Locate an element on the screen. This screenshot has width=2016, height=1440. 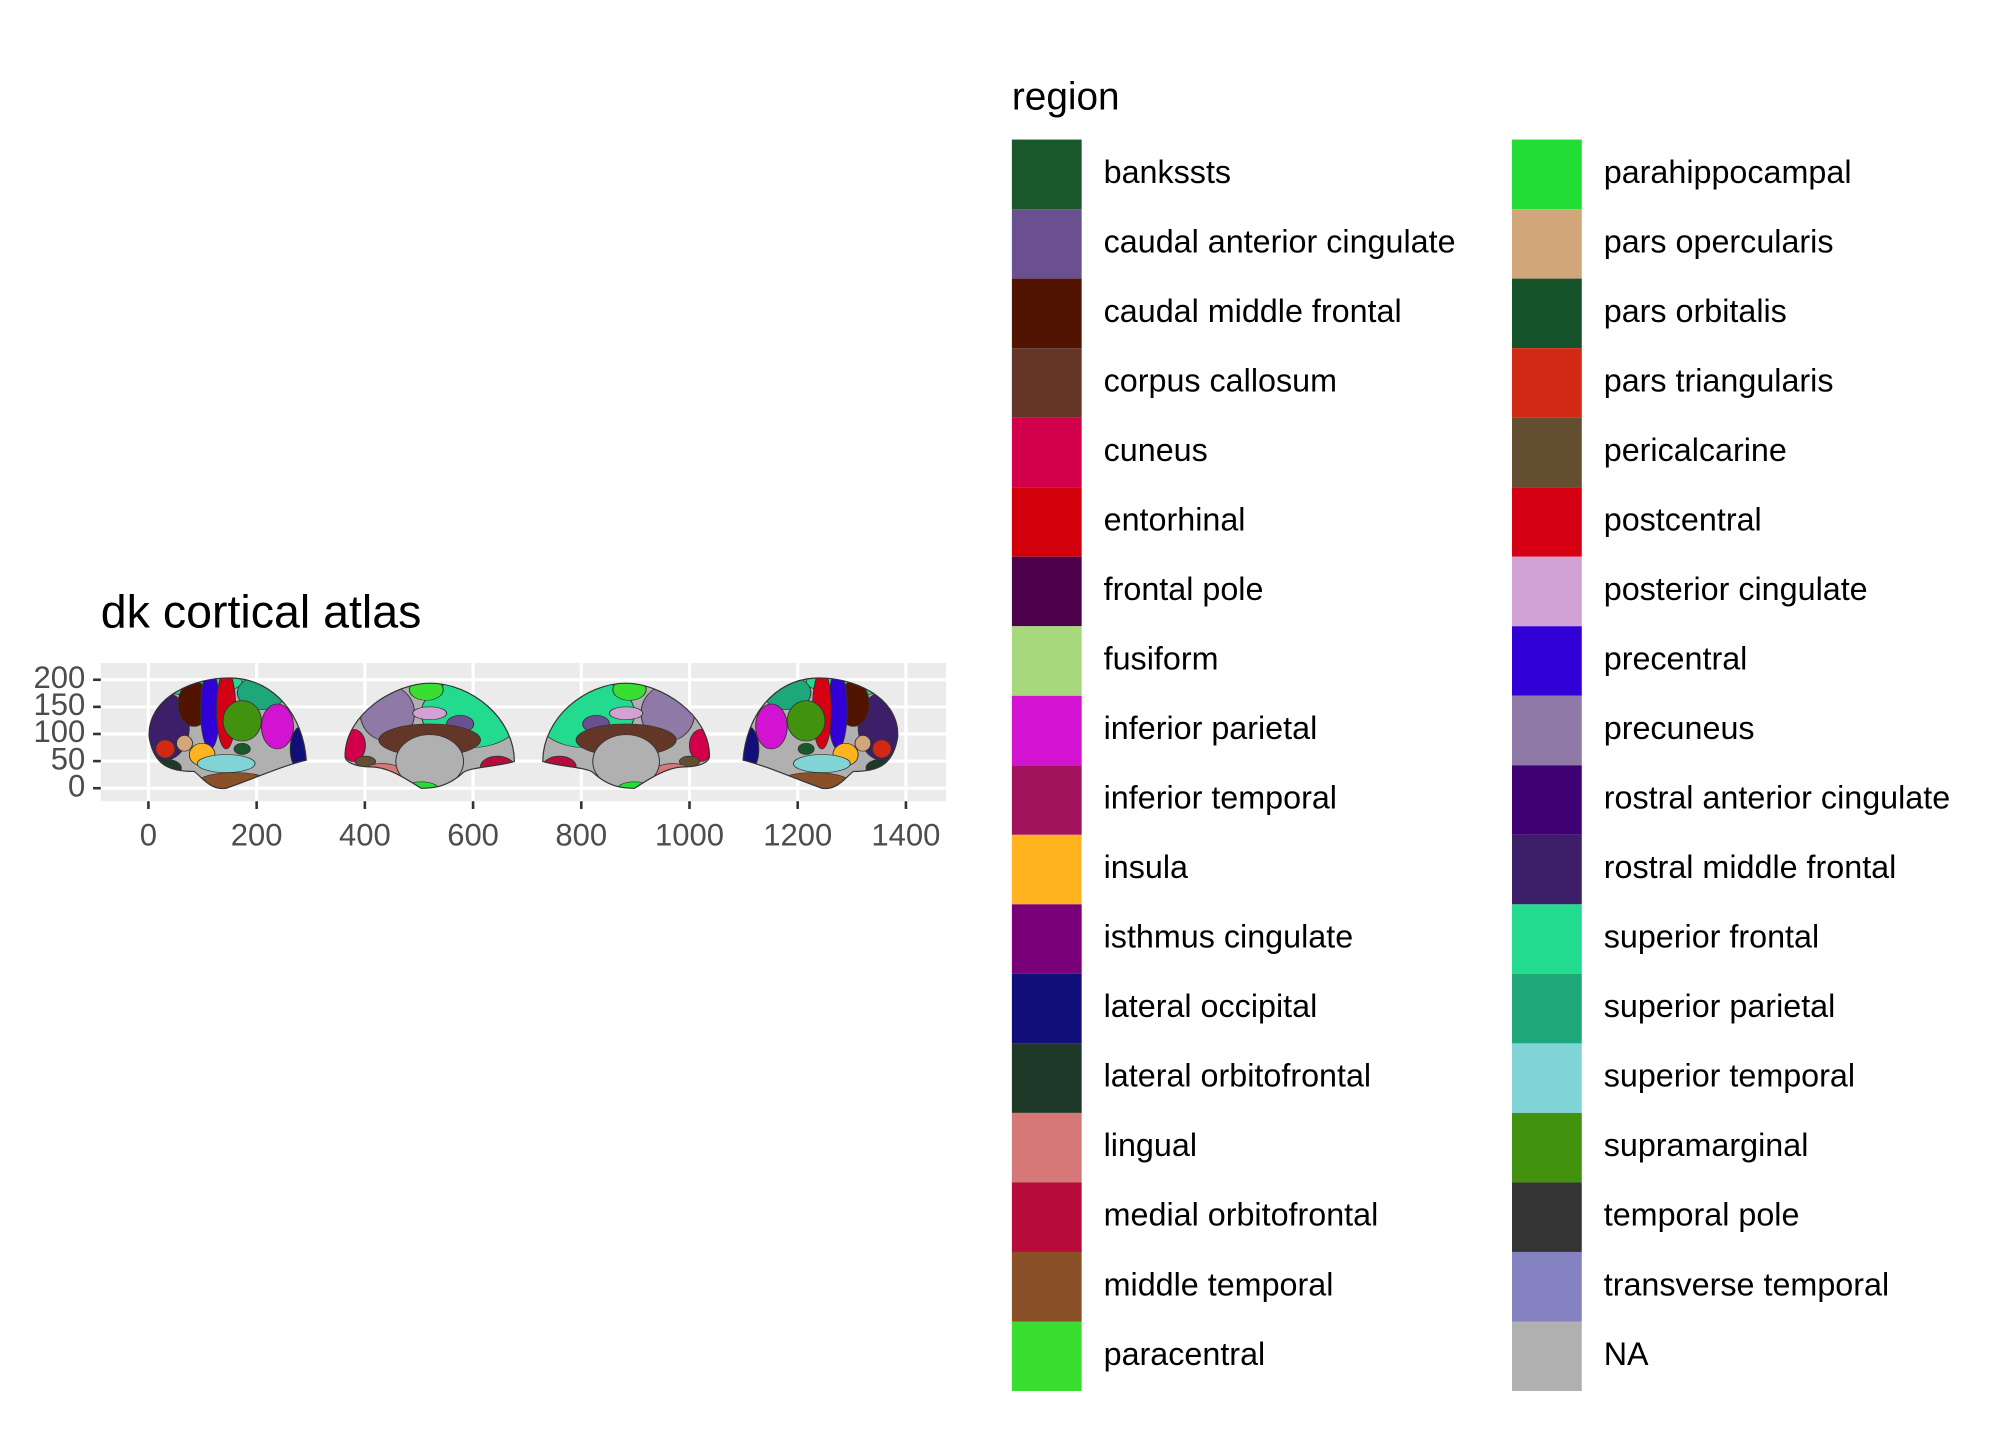
legend-label: bankssts is located at coordinates (1167, 172).